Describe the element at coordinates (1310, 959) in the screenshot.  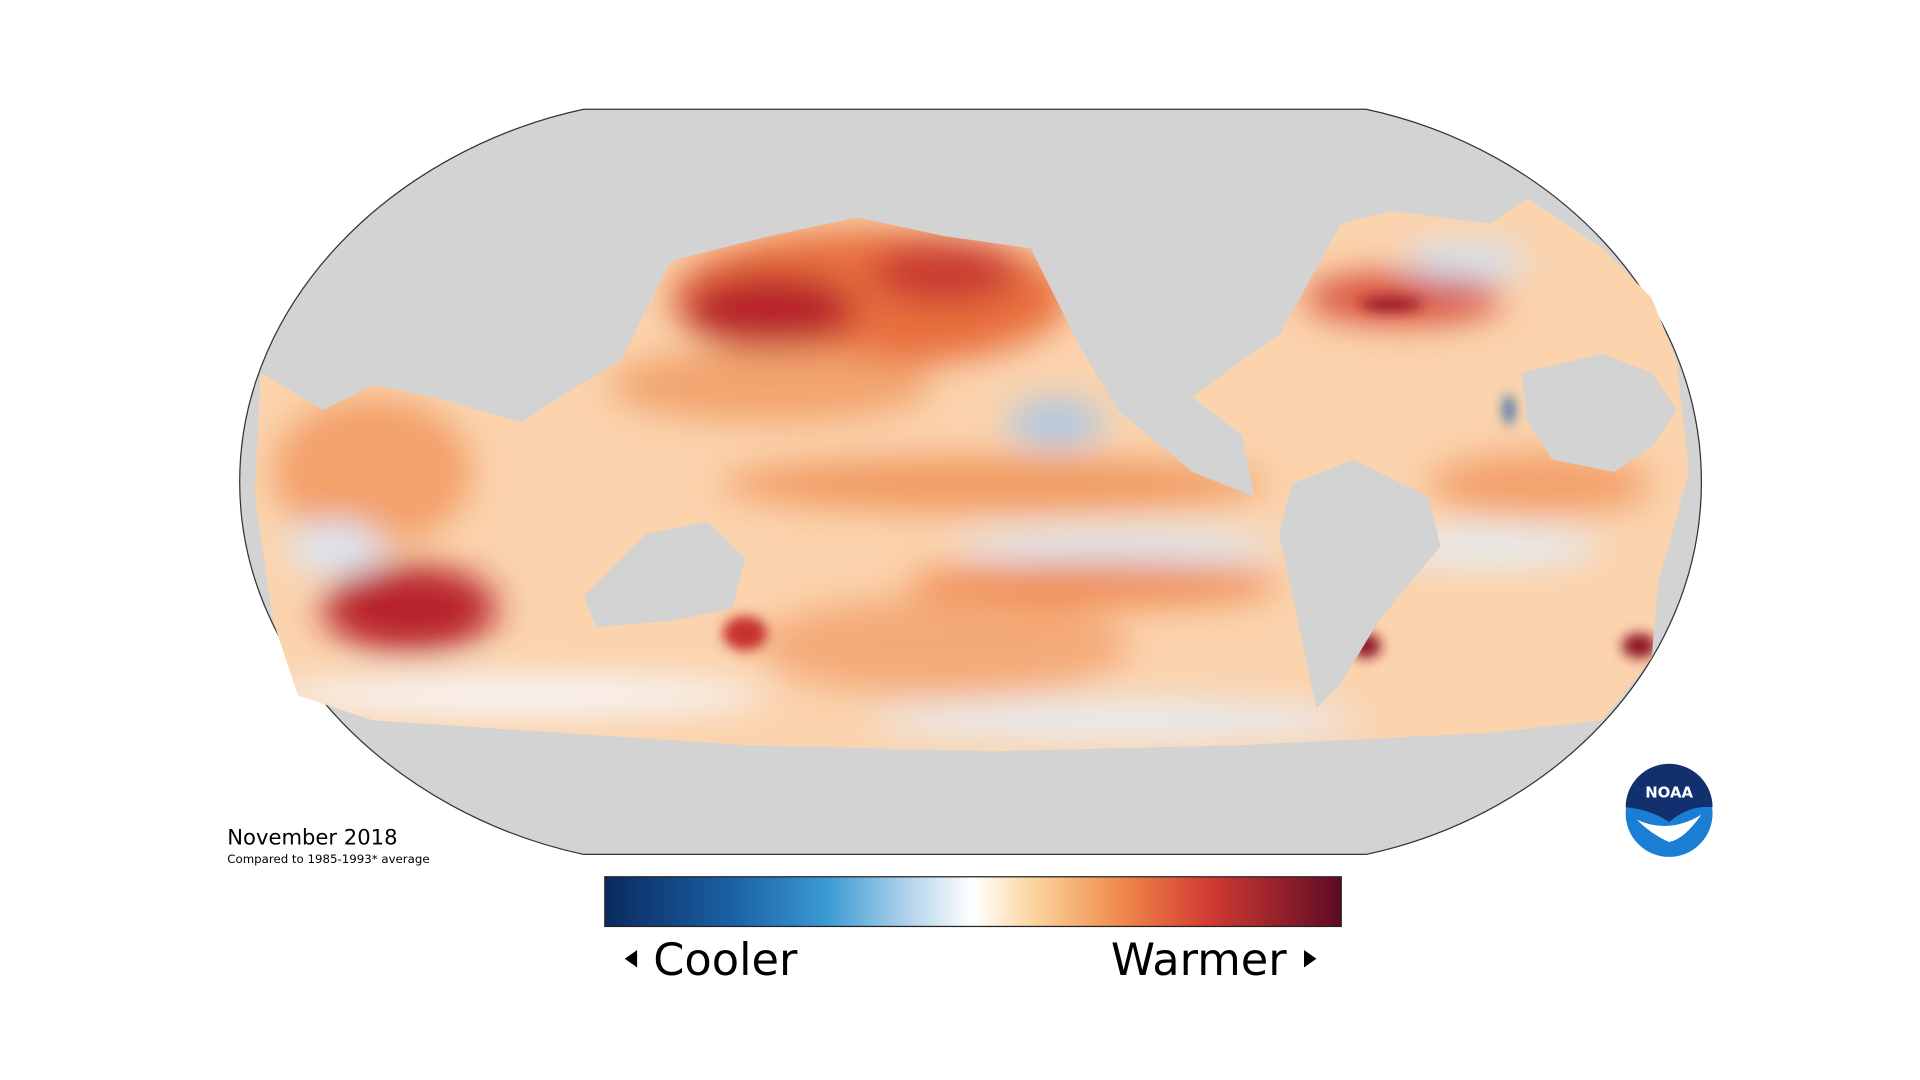
I see `warmer-arrow` at that location.